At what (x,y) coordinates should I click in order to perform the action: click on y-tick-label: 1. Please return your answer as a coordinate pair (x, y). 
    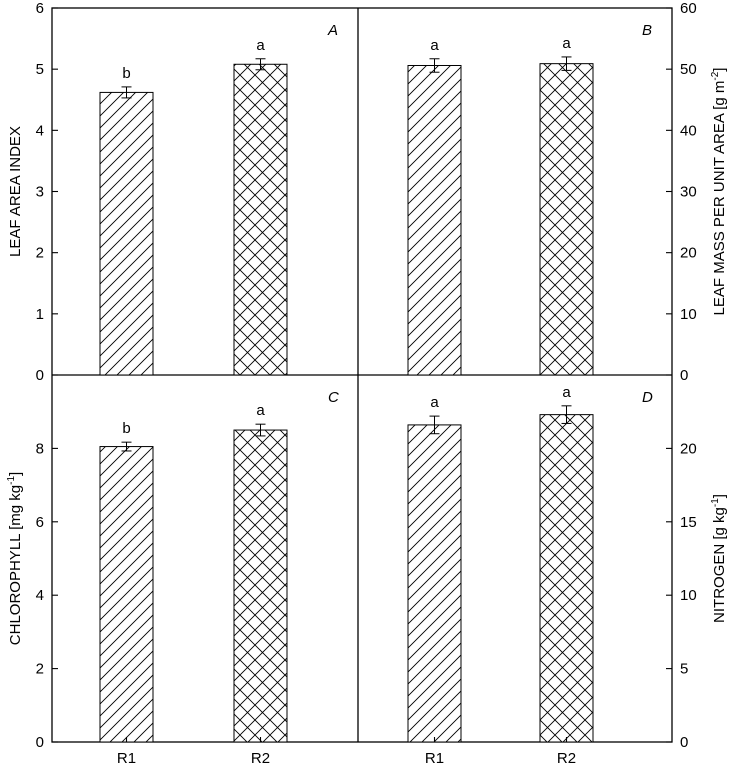
    Looking at the image, I should click on (40, 314).